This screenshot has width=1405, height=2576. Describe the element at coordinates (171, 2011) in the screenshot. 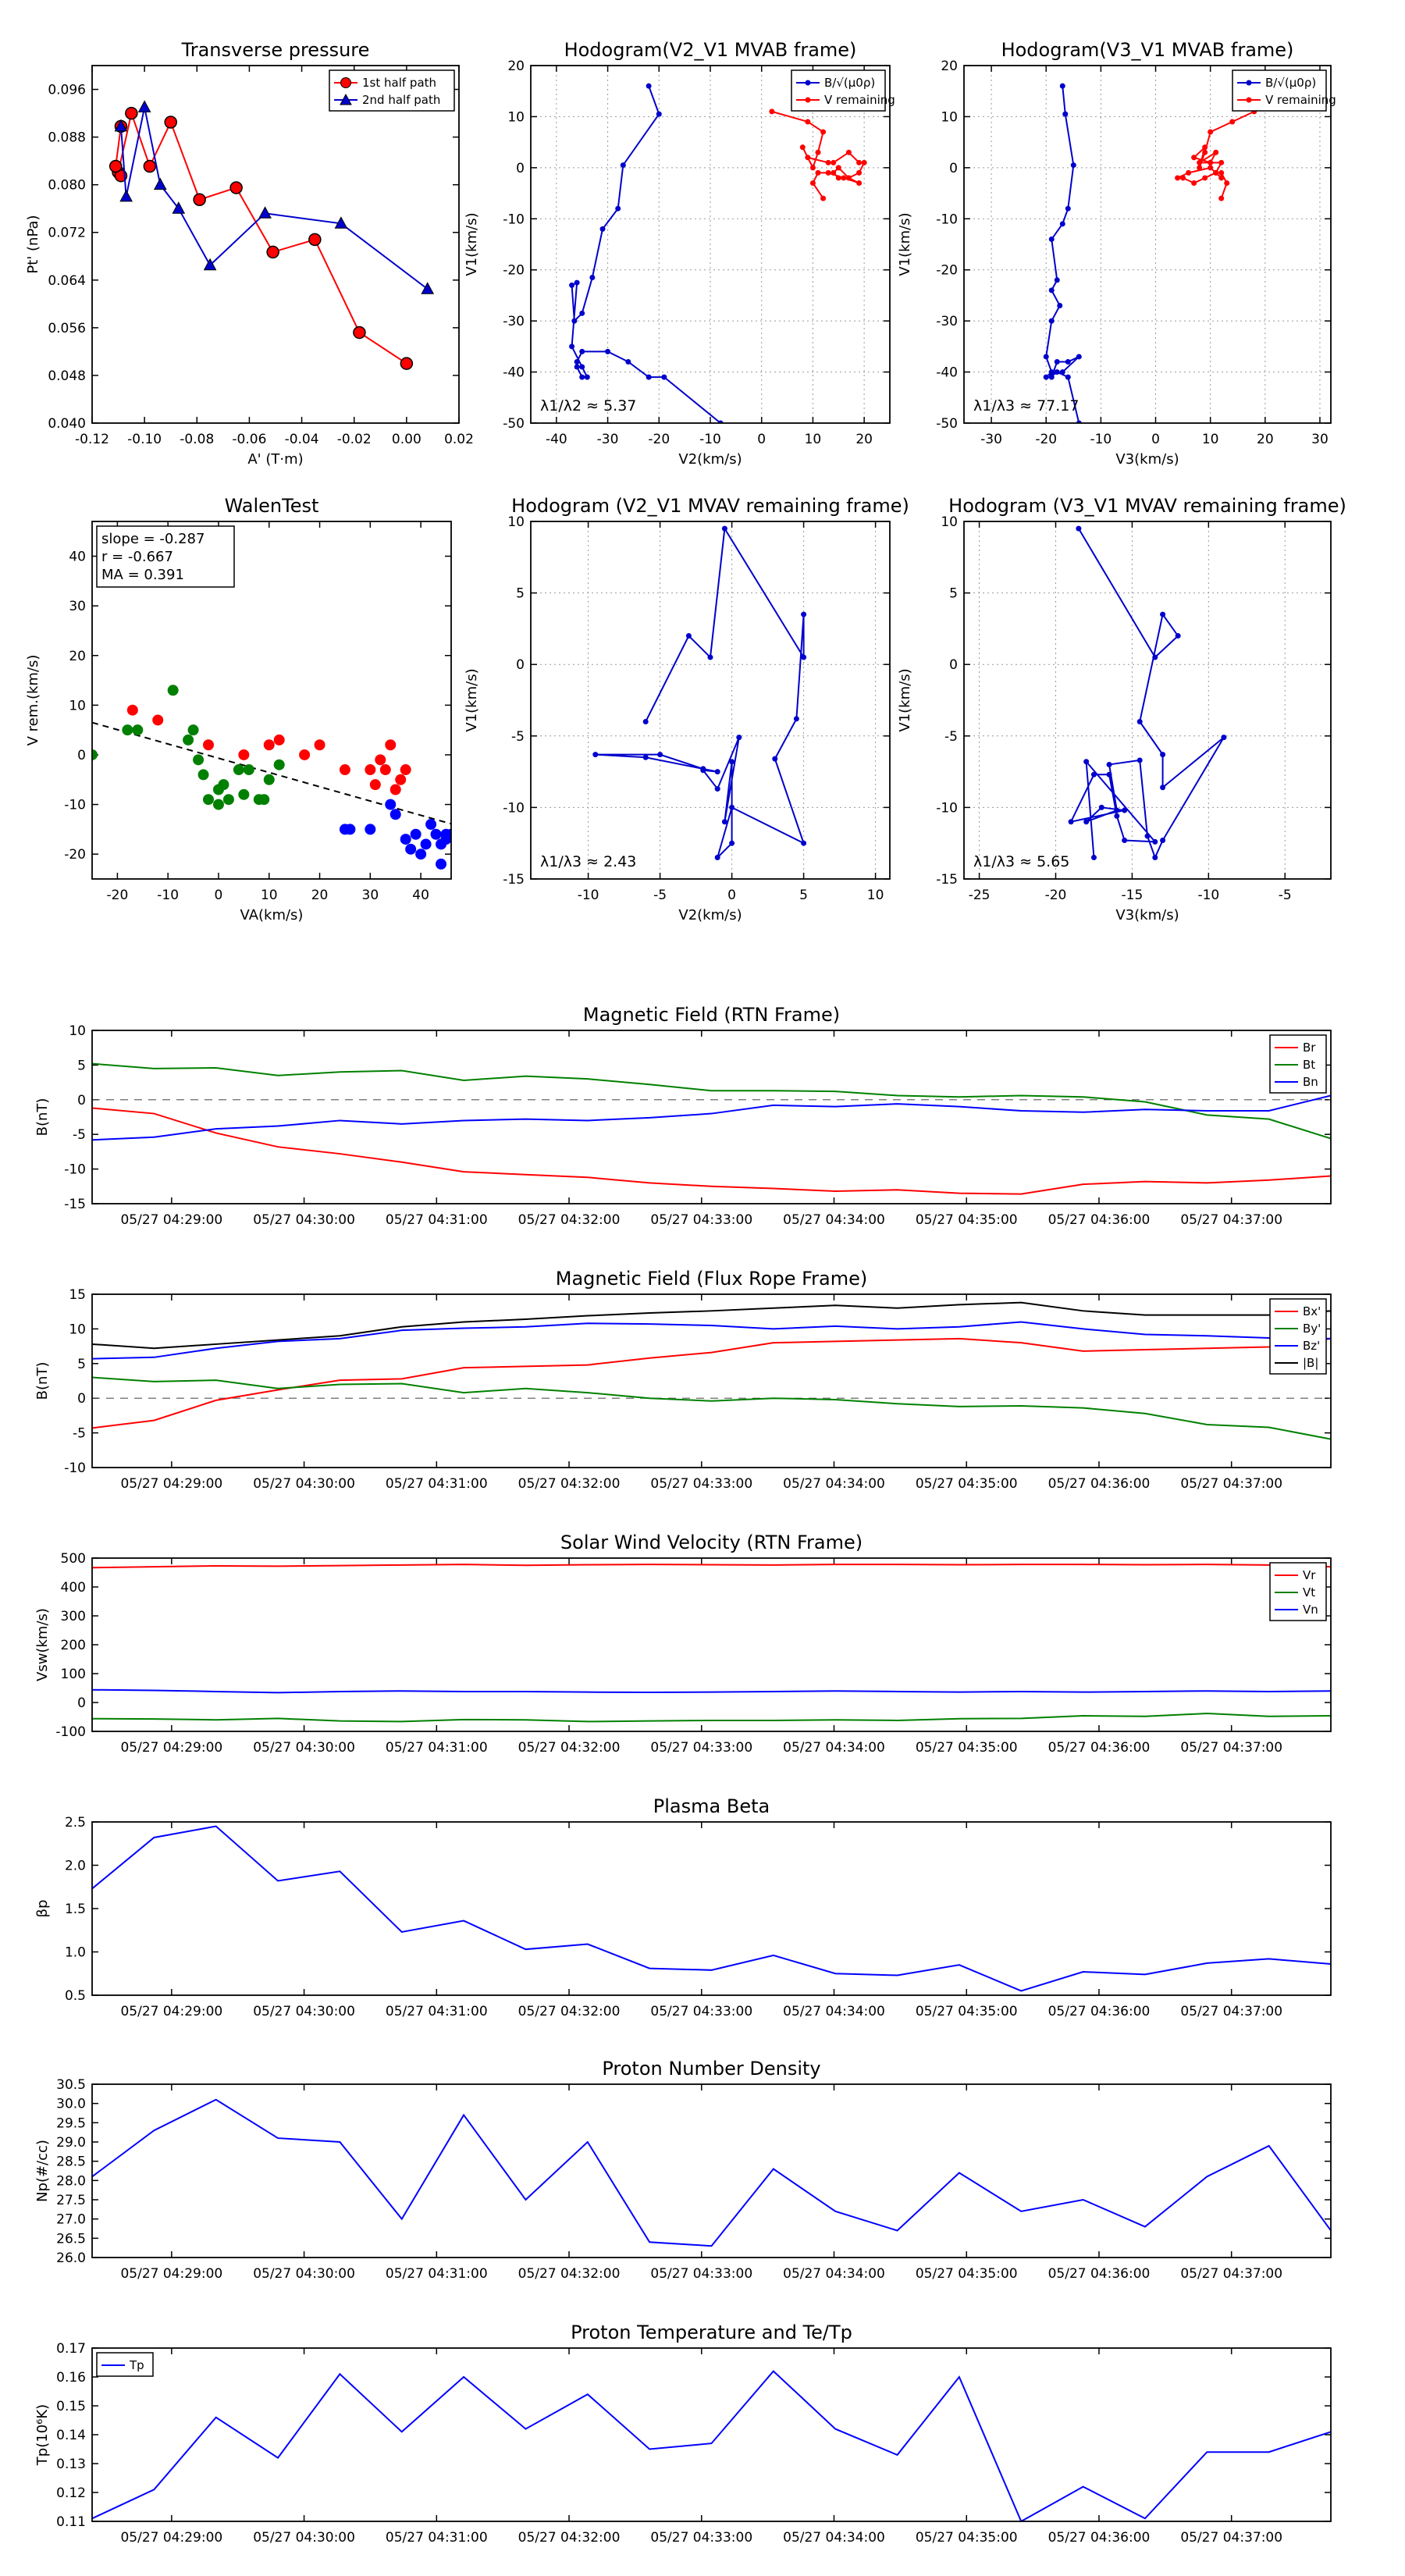

I see `x-tick-label: 05/27 04:29:00` at that location.